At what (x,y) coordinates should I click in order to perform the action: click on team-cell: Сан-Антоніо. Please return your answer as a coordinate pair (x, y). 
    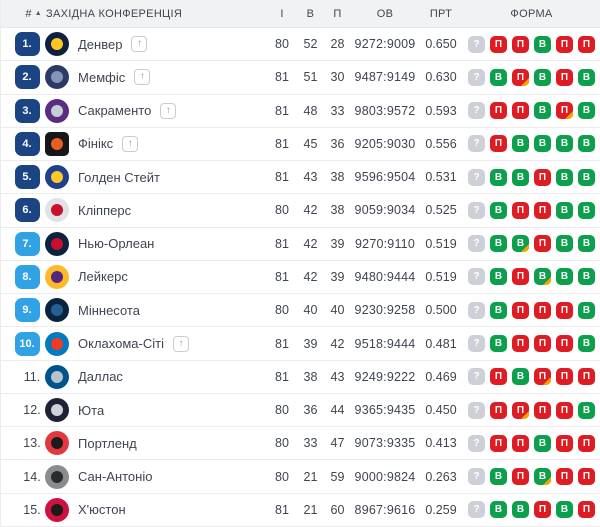
    Looking at the image, I should click on (156, 476).